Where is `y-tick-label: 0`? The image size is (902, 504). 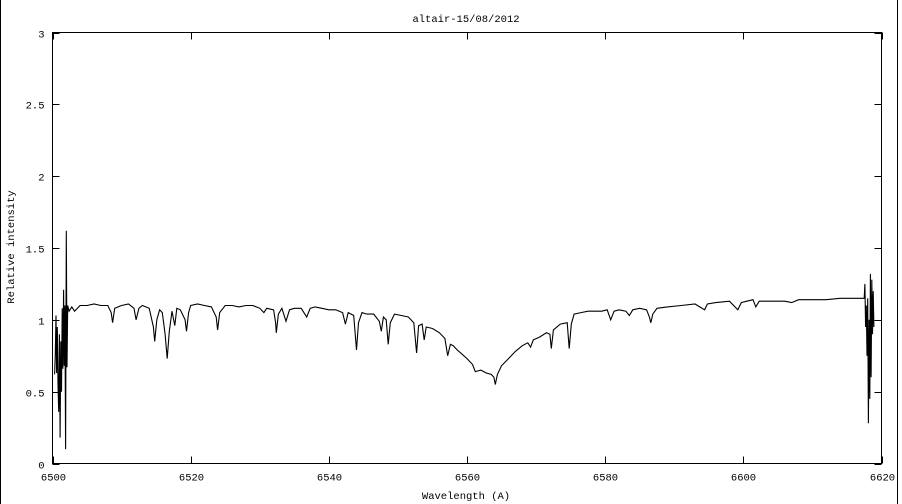 y-tick-label: 0 is located at coordinates (41, 467).